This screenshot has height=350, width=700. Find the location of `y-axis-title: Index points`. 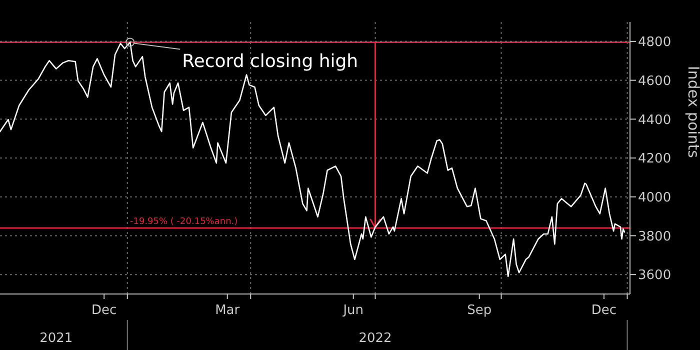

y-axis-title: Index points is located at coordinates (692, 112).